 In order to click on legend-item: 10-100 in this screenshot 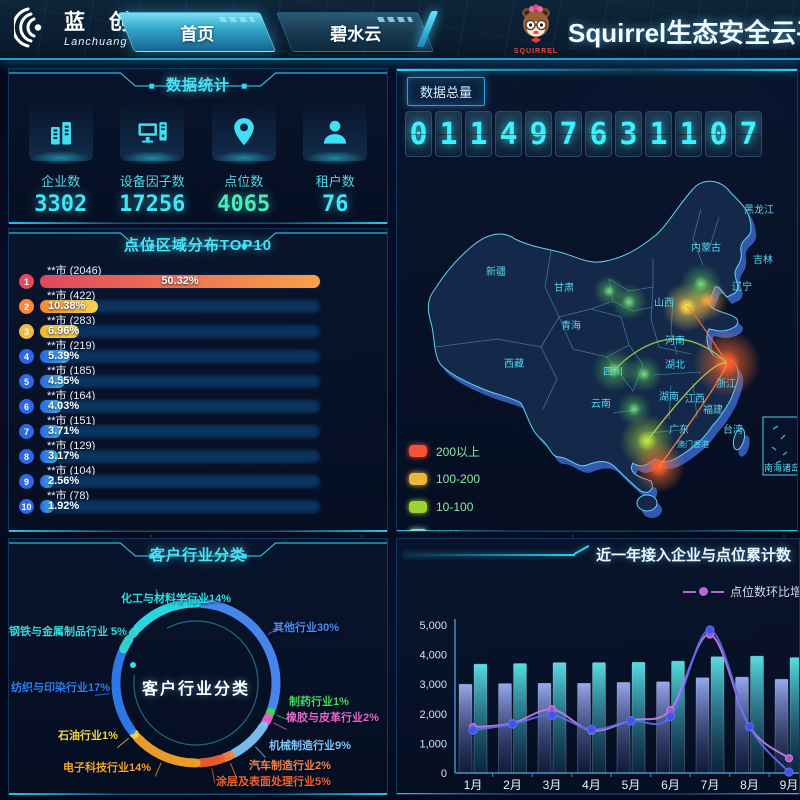, I will do `click(444, 507)`.